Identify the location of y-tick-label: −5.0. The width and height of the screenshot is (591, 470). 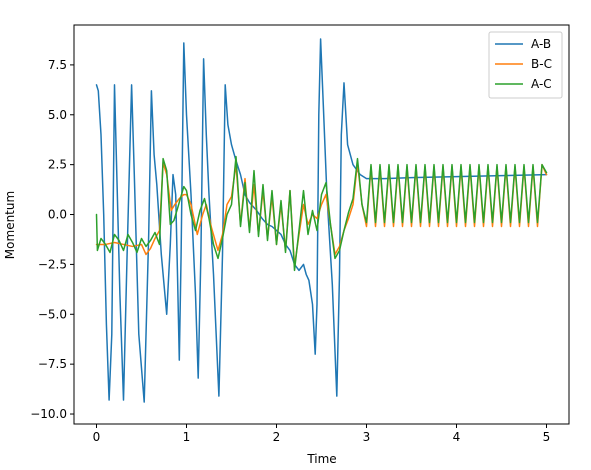
(52, 314).